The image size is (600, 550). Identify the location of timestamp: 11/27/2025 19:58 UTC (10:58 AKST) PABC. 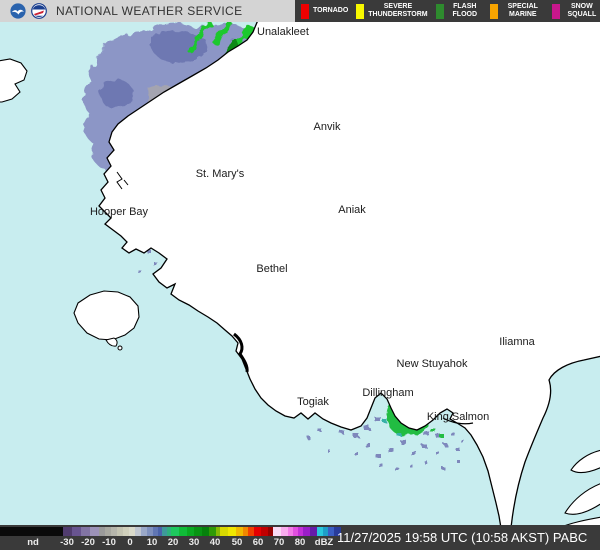
(462, 537).